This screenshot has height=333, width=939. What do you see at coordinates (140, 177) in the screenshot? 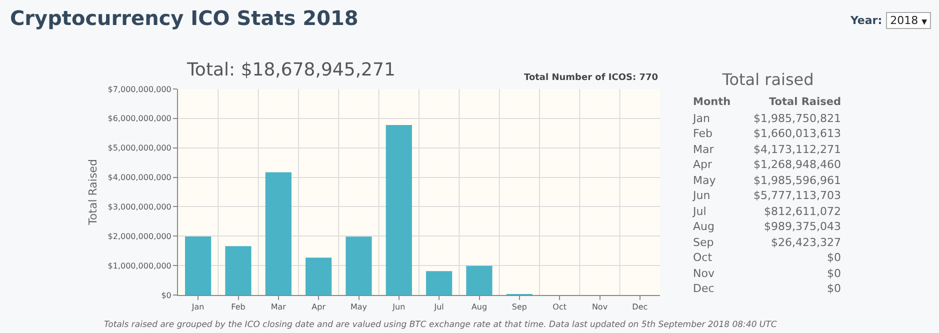
I see `y-tick-label: $4,000,000,000` at bounding box center [140, 177].